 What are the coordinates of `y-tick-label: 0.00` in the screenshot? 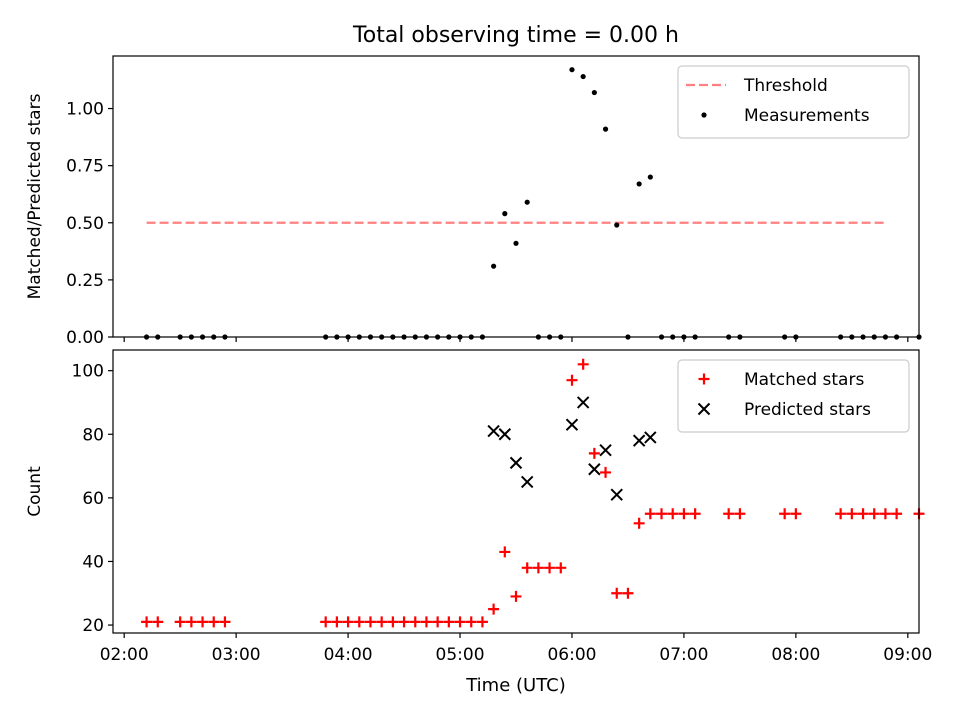 It's located at (85, 338).